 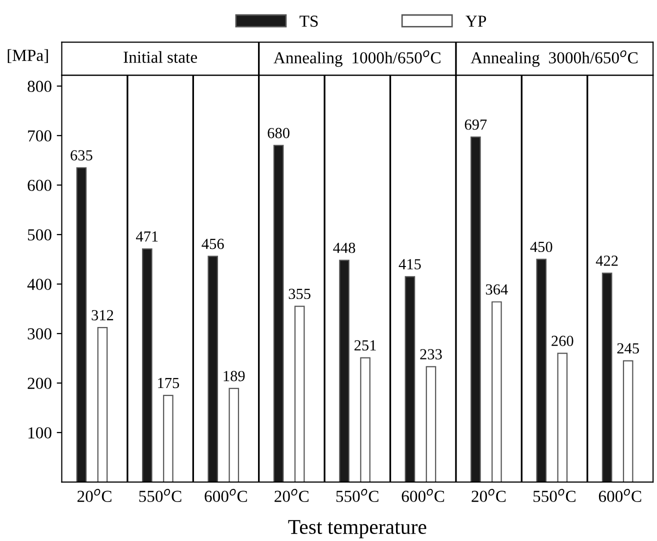 I want to click on data-label: 189, so click(x=234, y=376).